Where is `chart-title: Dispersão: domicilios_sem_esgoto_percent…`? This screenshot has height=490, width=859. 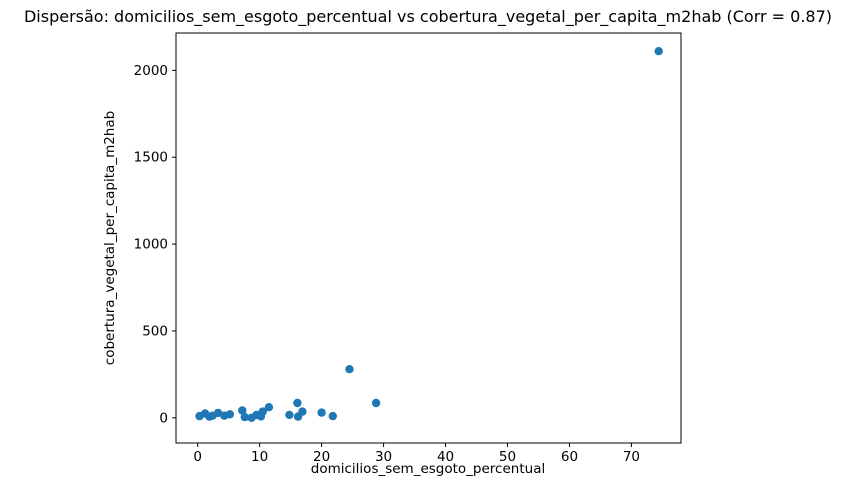
chart-title: Dispersão: domicilios_sem_esgoto_percent… is located at coordinates (428, 16).